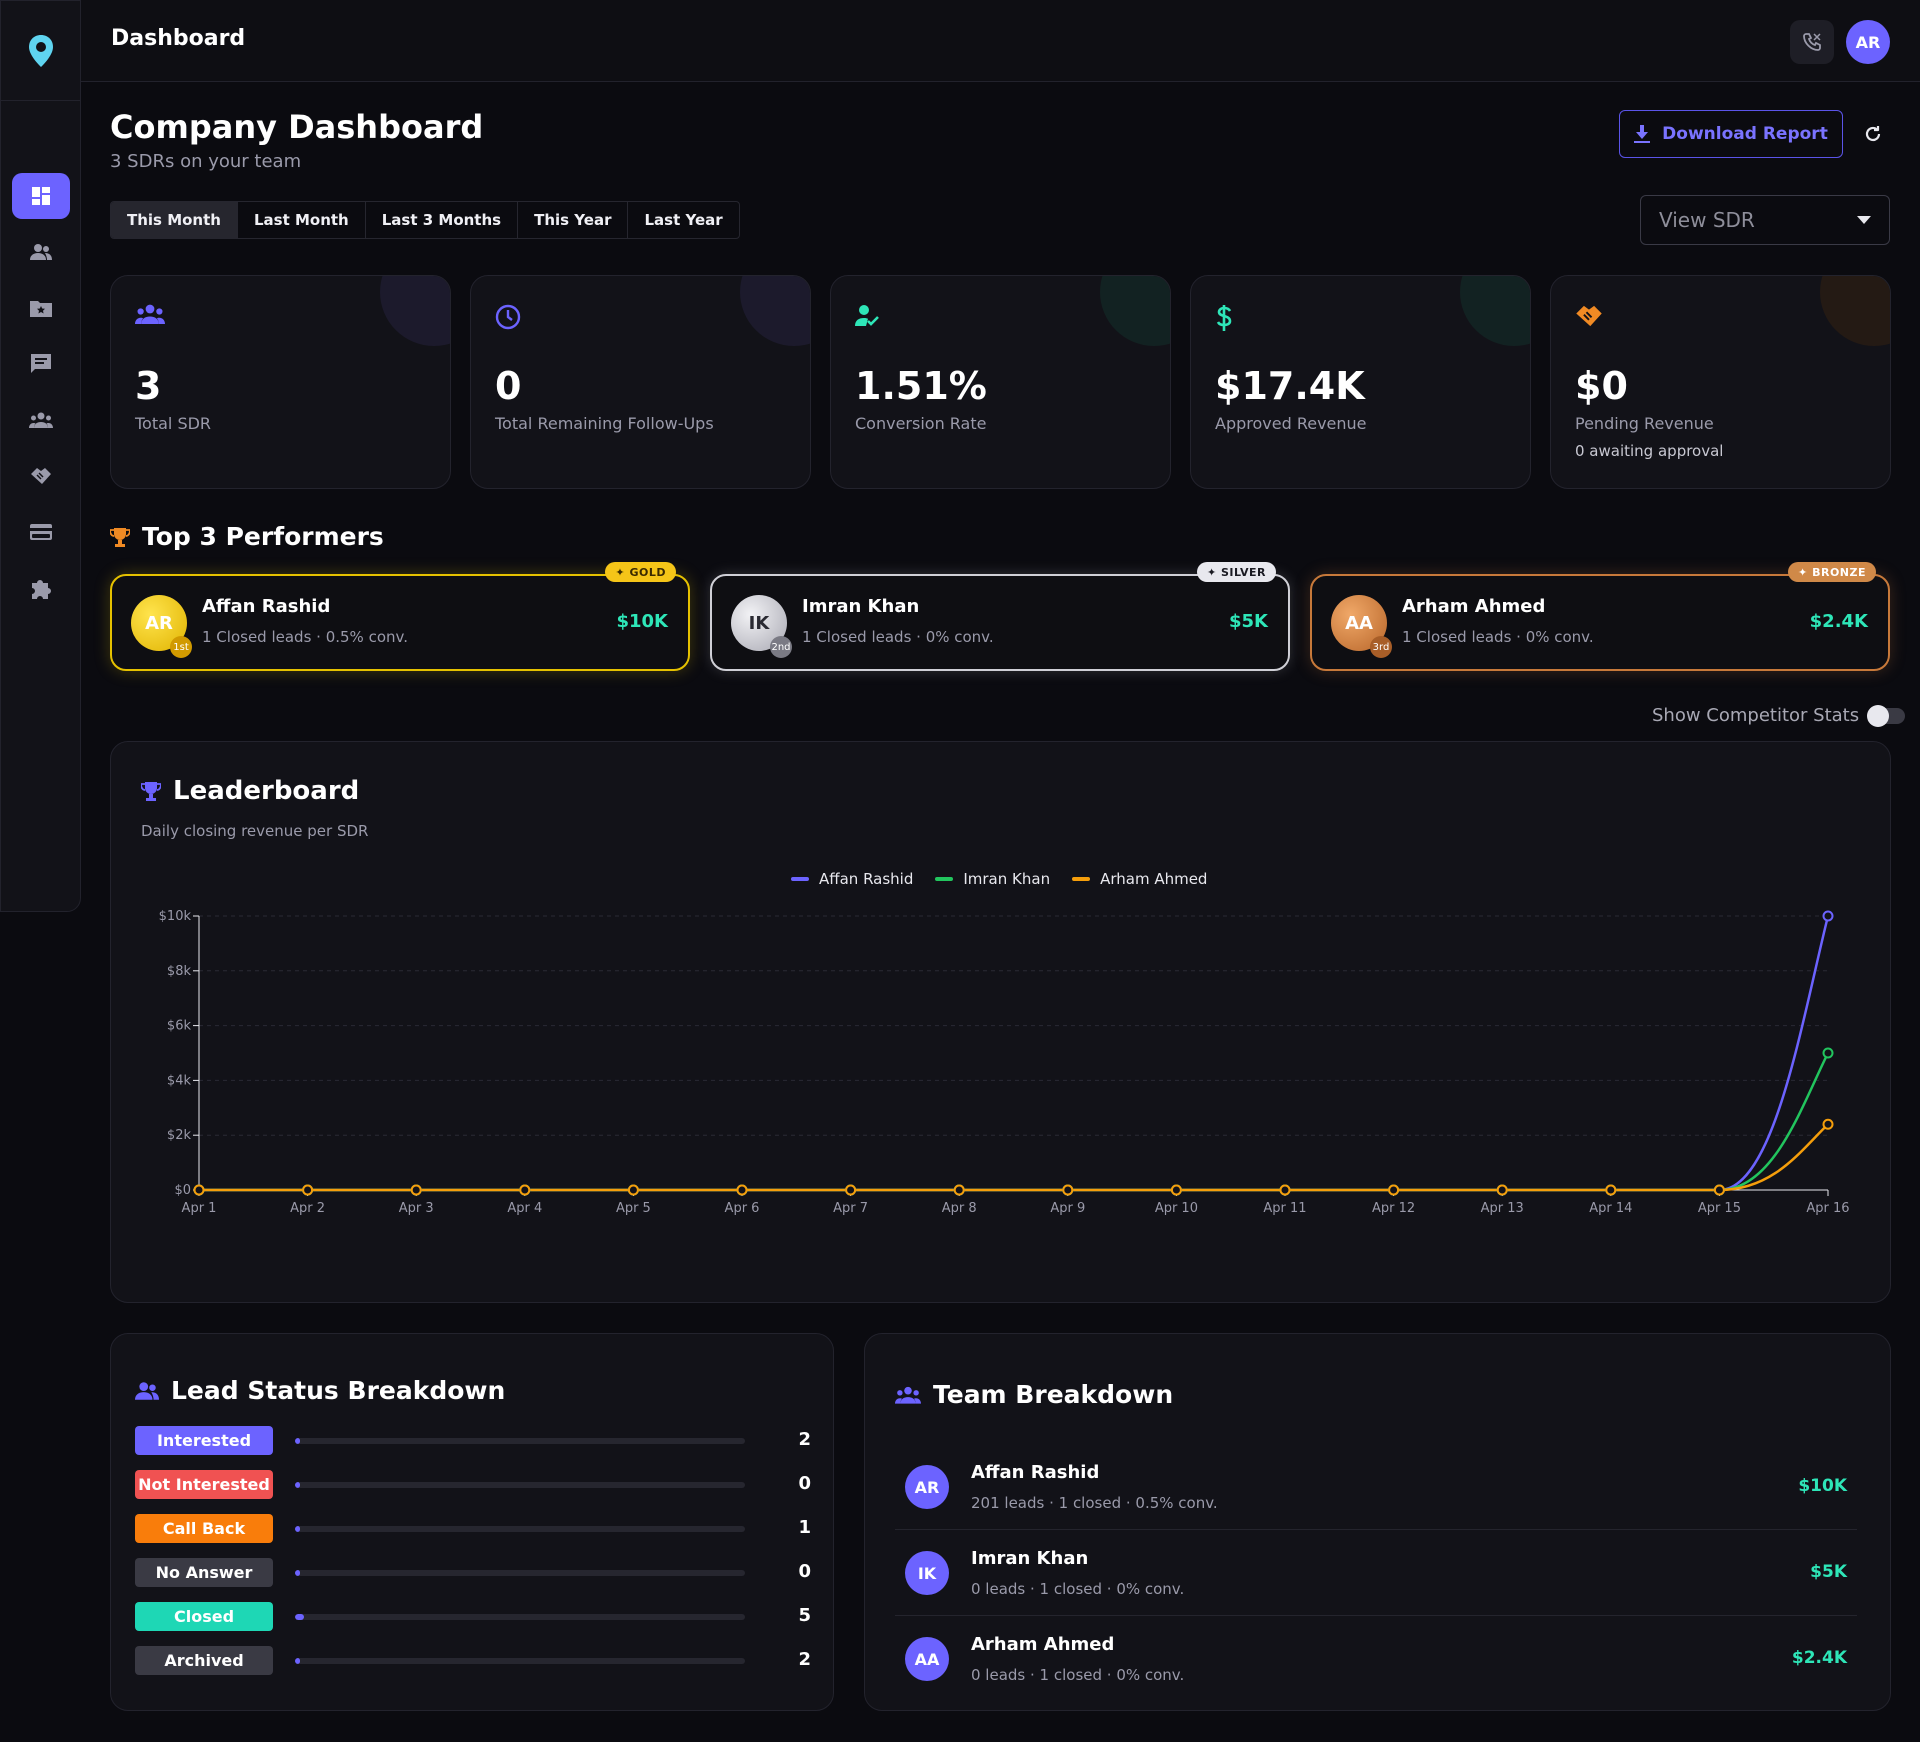 Image resolution: width=1920 pixels, height=1742 pixels. What do you see at coordinates (1053, 1394) in the screenshot?
I see `team-breakdown-title: Team Breakdown` at bounding box center [1053, 1394].